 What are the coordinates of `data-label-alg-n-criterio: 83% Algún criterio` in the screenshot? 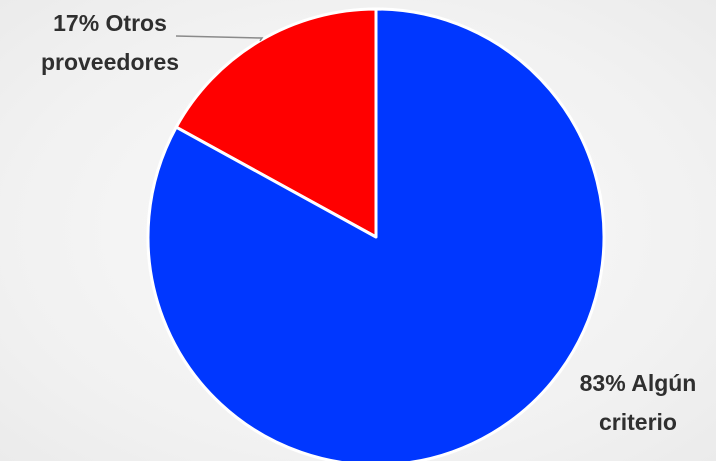 It's located at (638, 402).